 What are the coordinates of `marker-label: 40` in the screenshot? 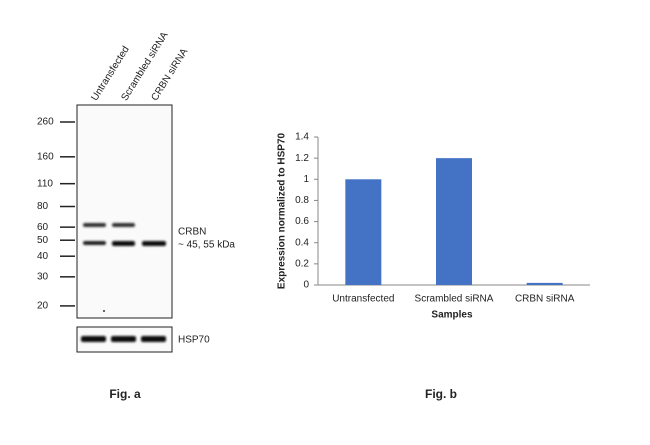 It's located at (43, 256).